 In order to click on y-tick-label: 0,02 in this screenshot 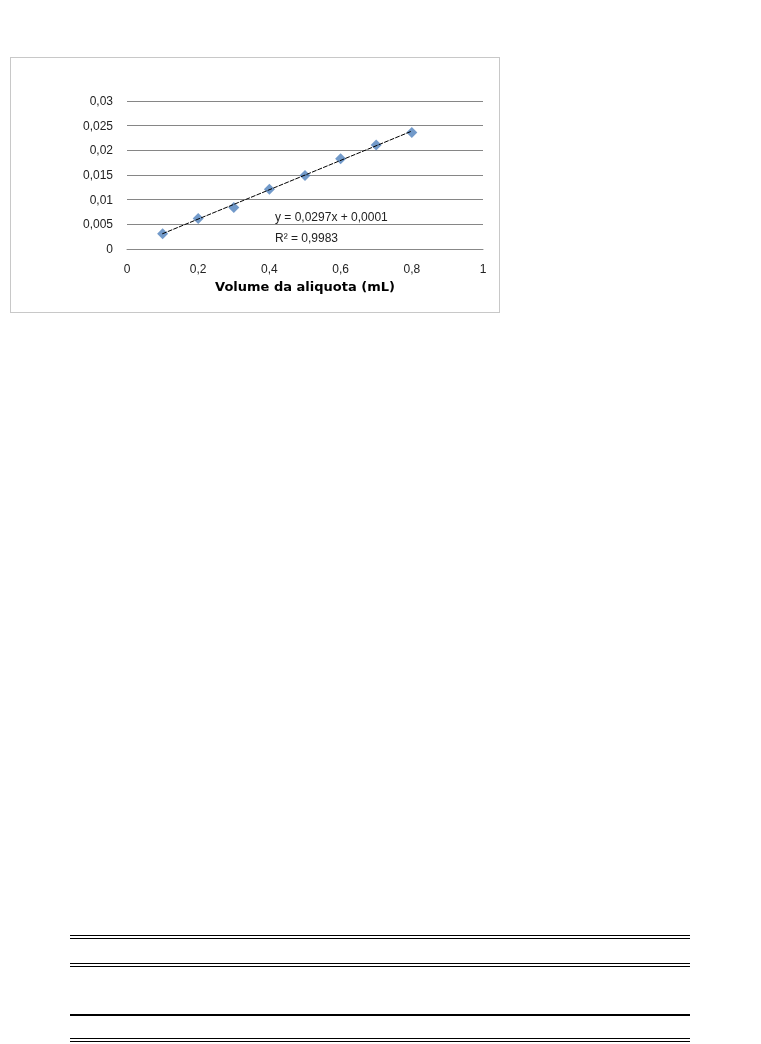, I will do `click(101, 150)`.